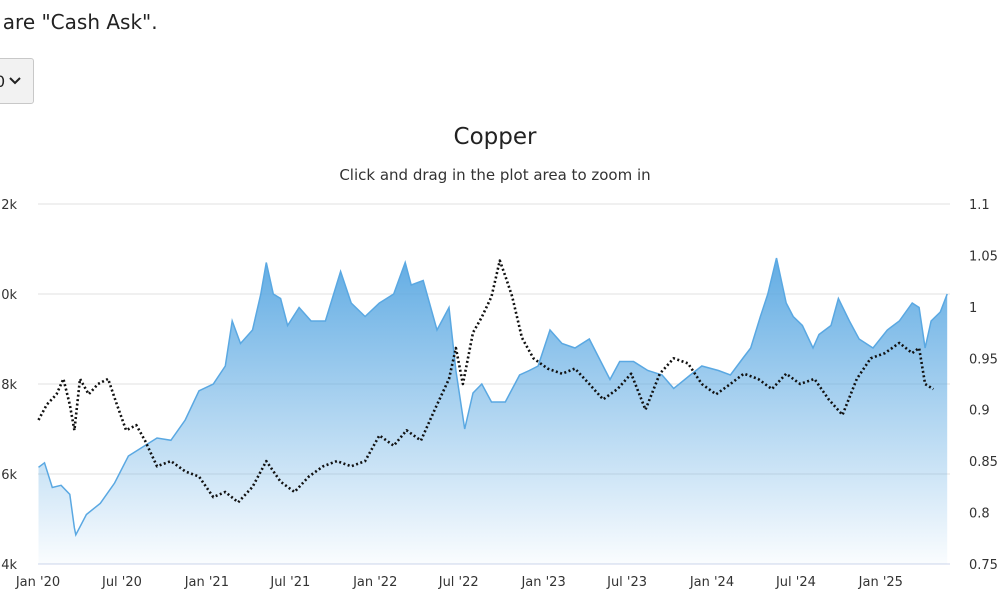 Image resolution: width=1000 pixels, height=600 pixels. I want to click on y-right-tick-label: 1.05, so click(983, 256).